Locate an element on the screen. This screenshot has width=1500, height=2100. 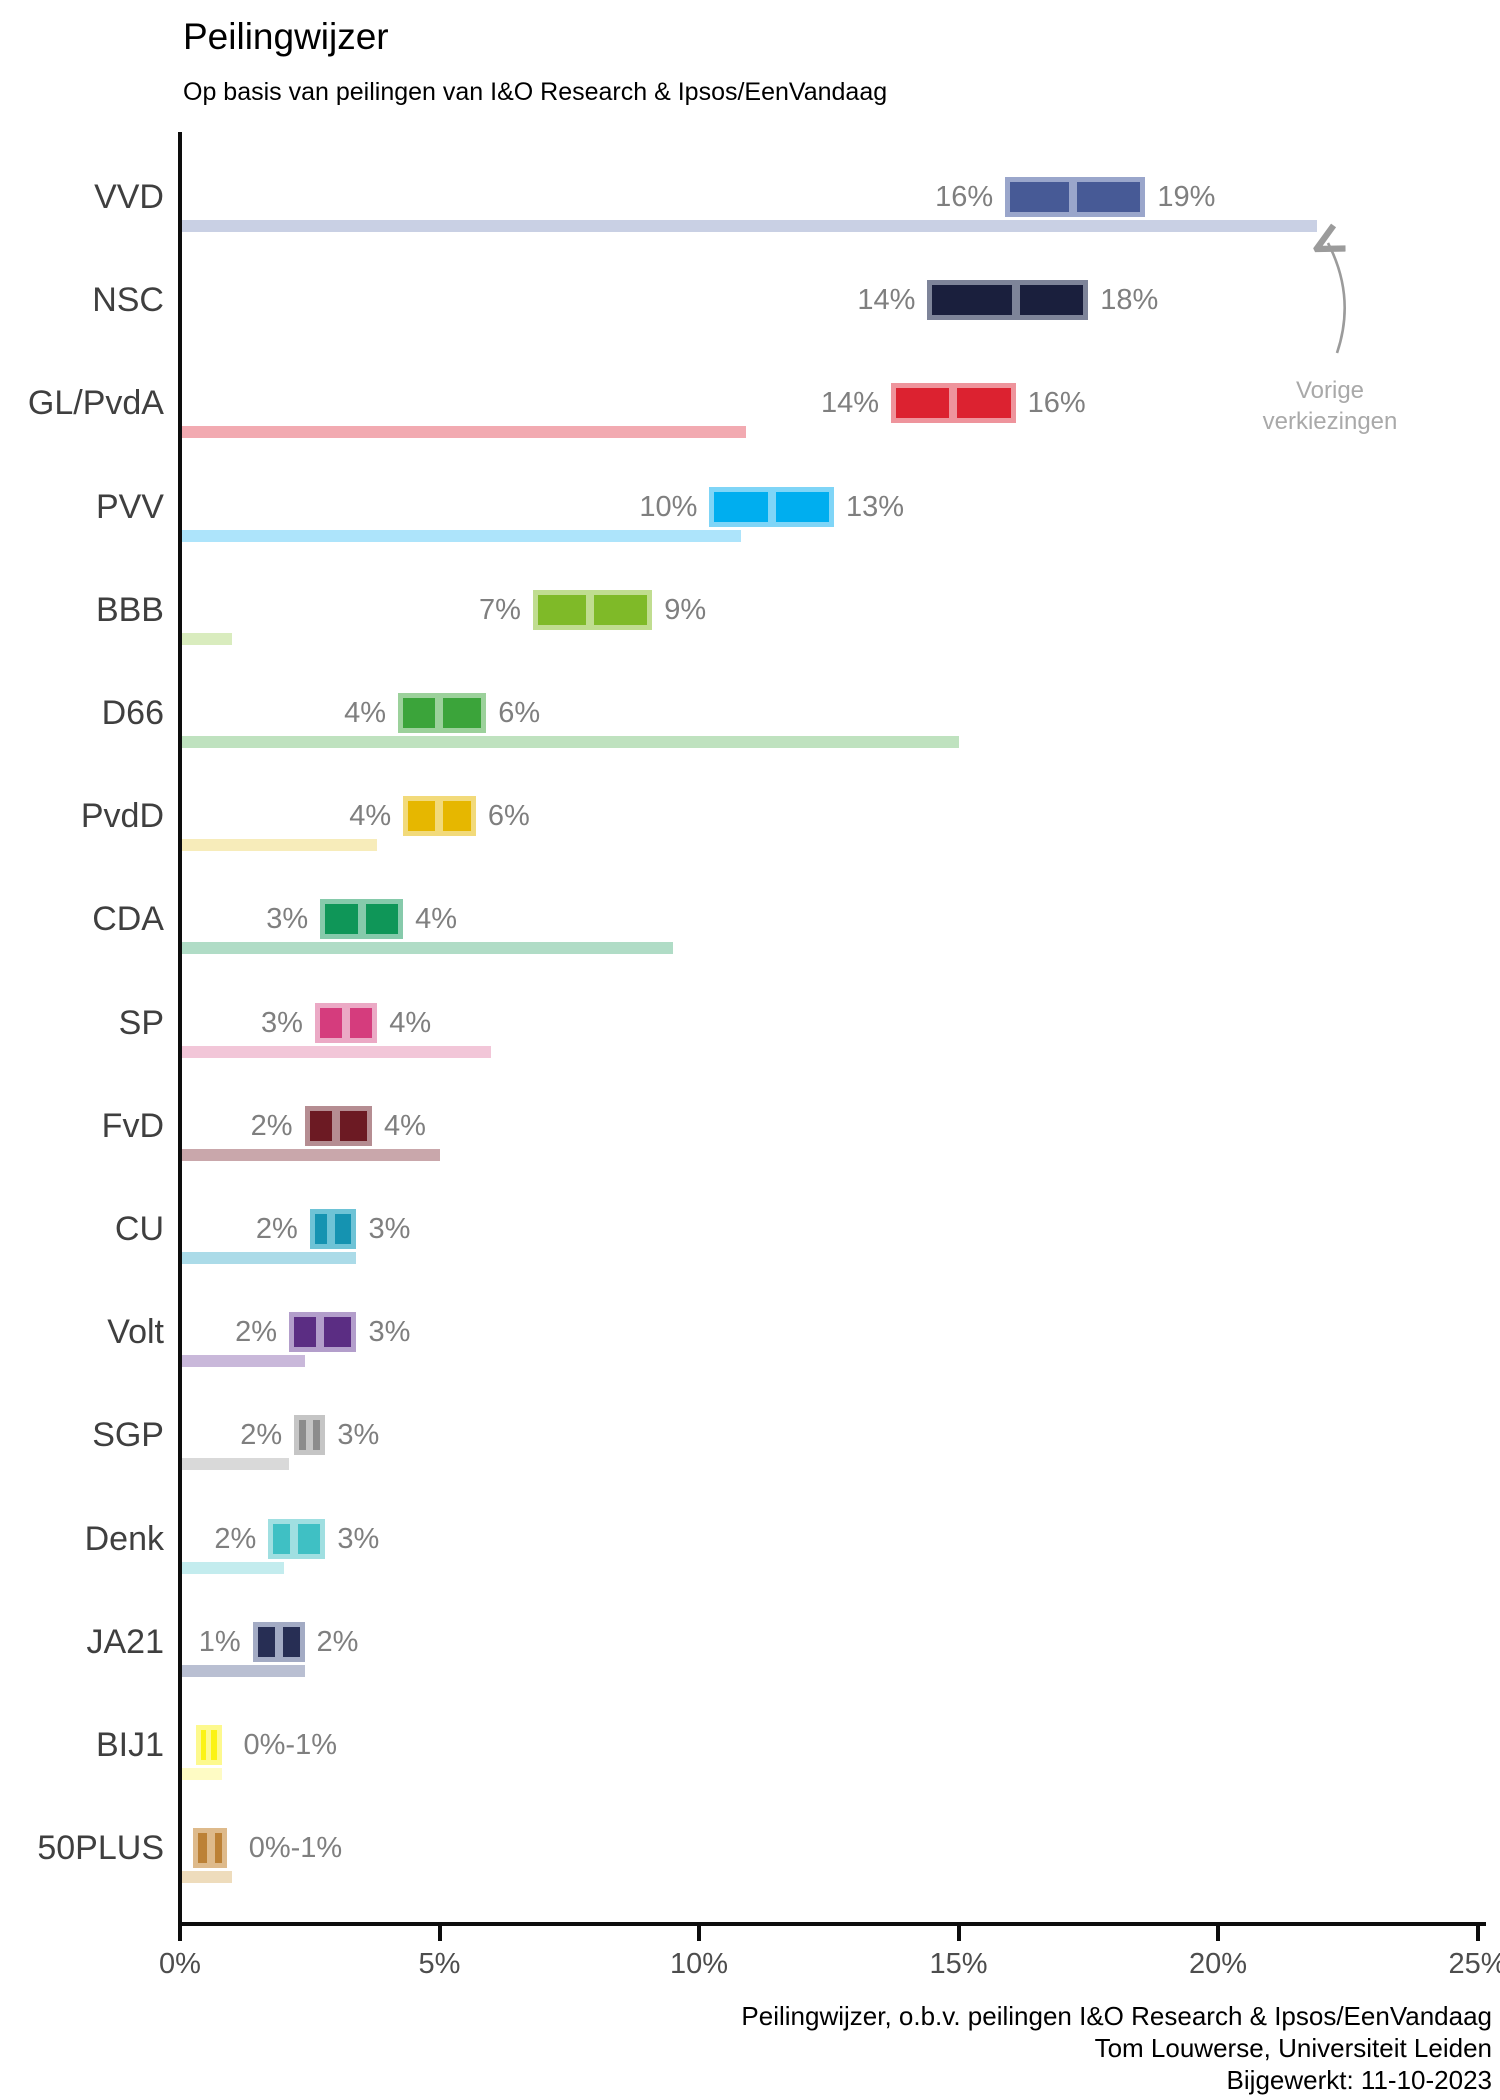
x-tick-label: 10% is located at coordinates (699, 1964).